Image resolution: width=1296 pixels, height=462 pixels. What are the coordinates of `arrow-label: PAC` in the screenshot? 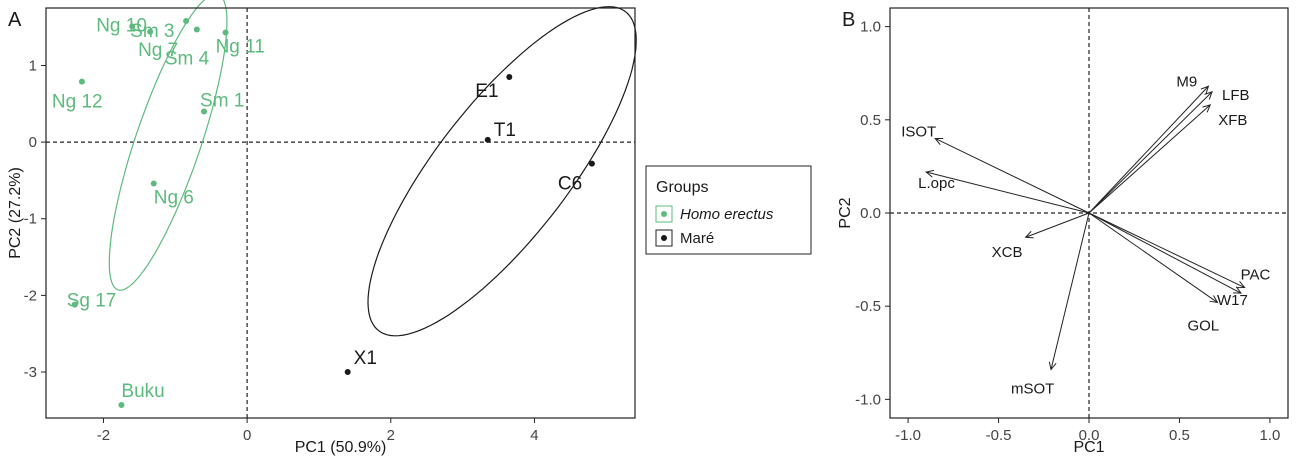 It's located at (1256, 275).